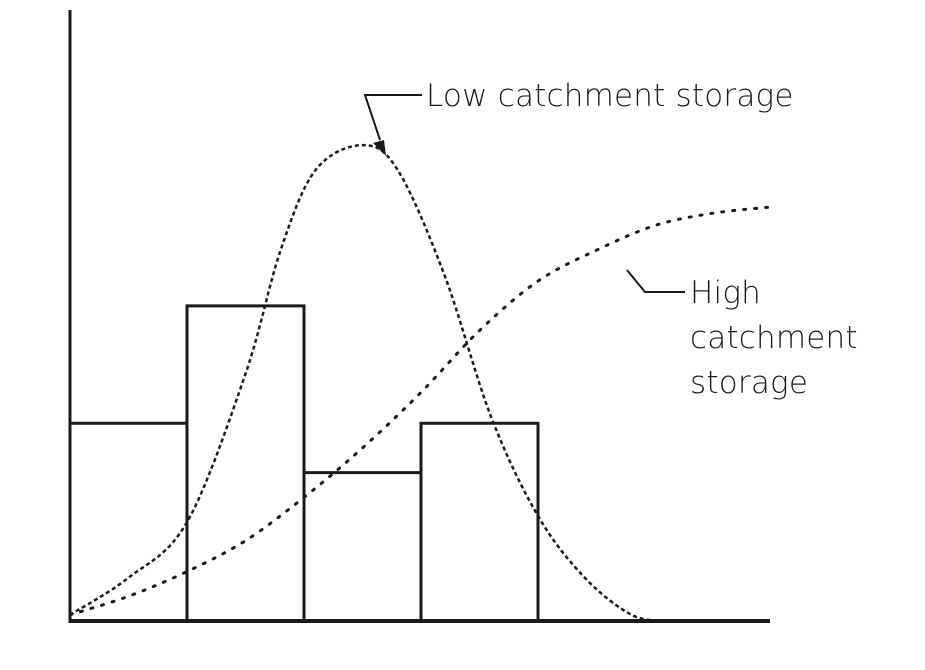  What do you see at coordinates (610, 96) in the screenshot?
I see `low-catchment-label: Low catchment storage` at bounding box center [610, 96].